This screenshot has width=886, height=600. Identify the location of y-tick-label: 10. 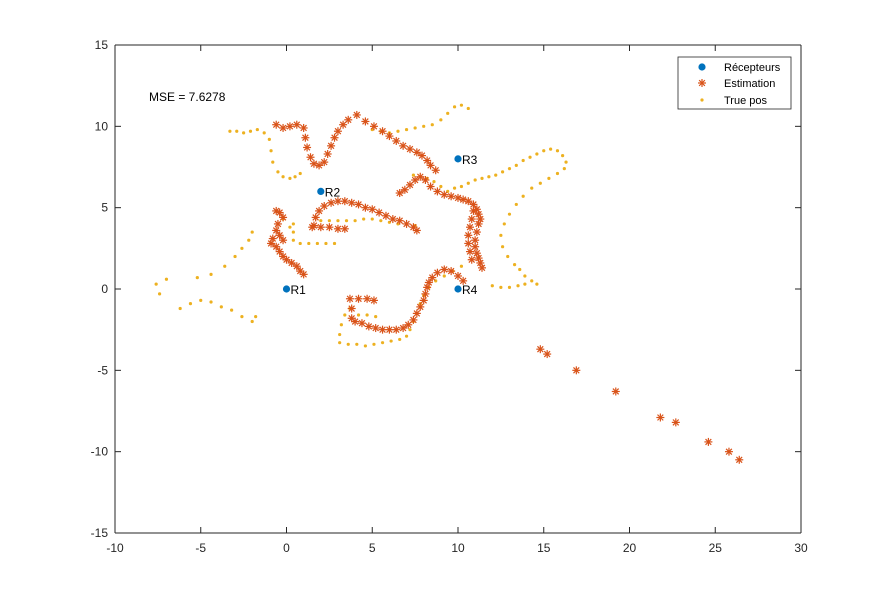
(102, 126).